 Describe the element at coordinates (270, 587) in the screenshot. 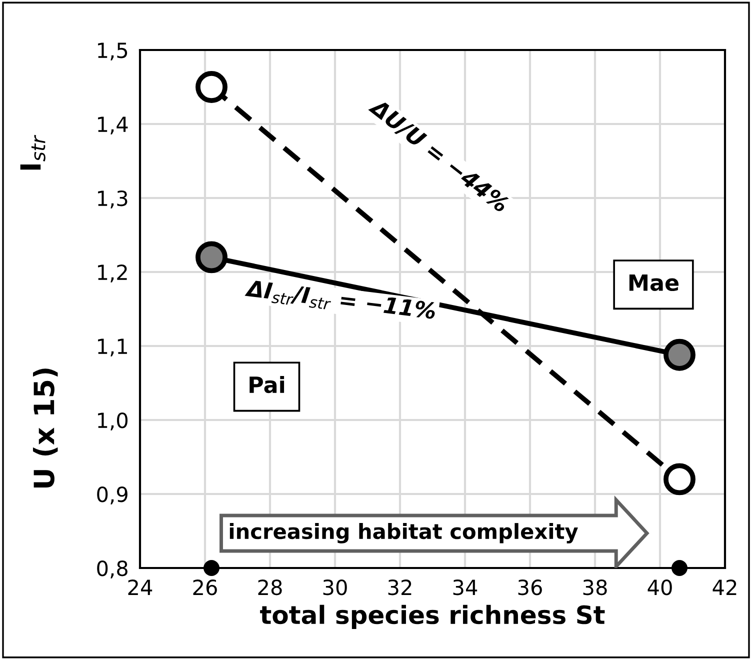

I see `x-tick-label: 28` at that location.